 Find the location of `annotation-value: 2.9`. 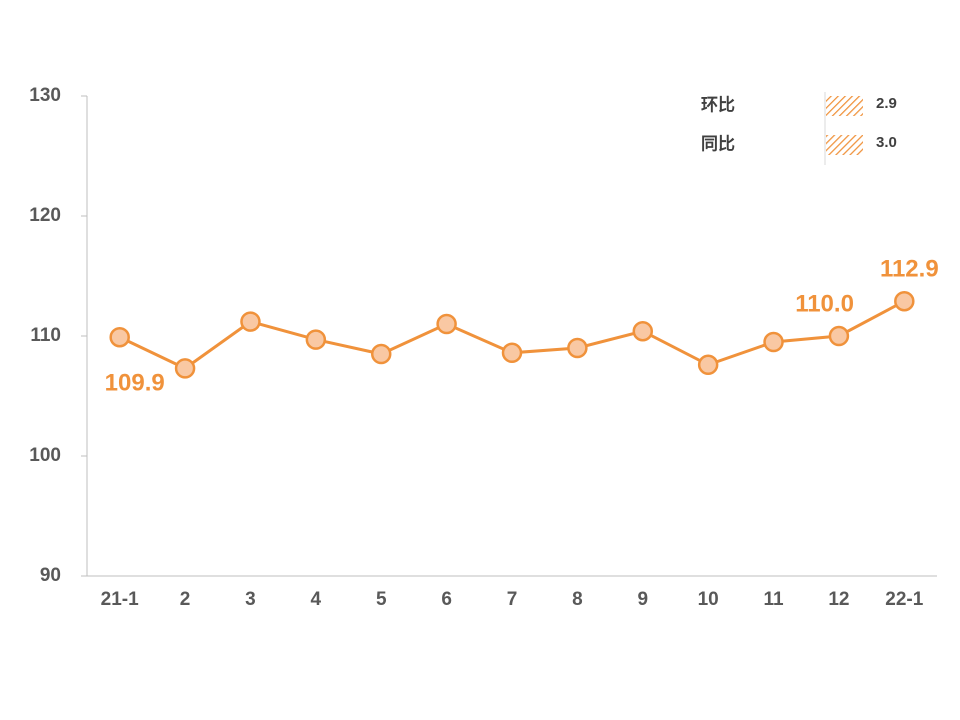

annotation-value: 2.9 is located at coordinates (886, 103).